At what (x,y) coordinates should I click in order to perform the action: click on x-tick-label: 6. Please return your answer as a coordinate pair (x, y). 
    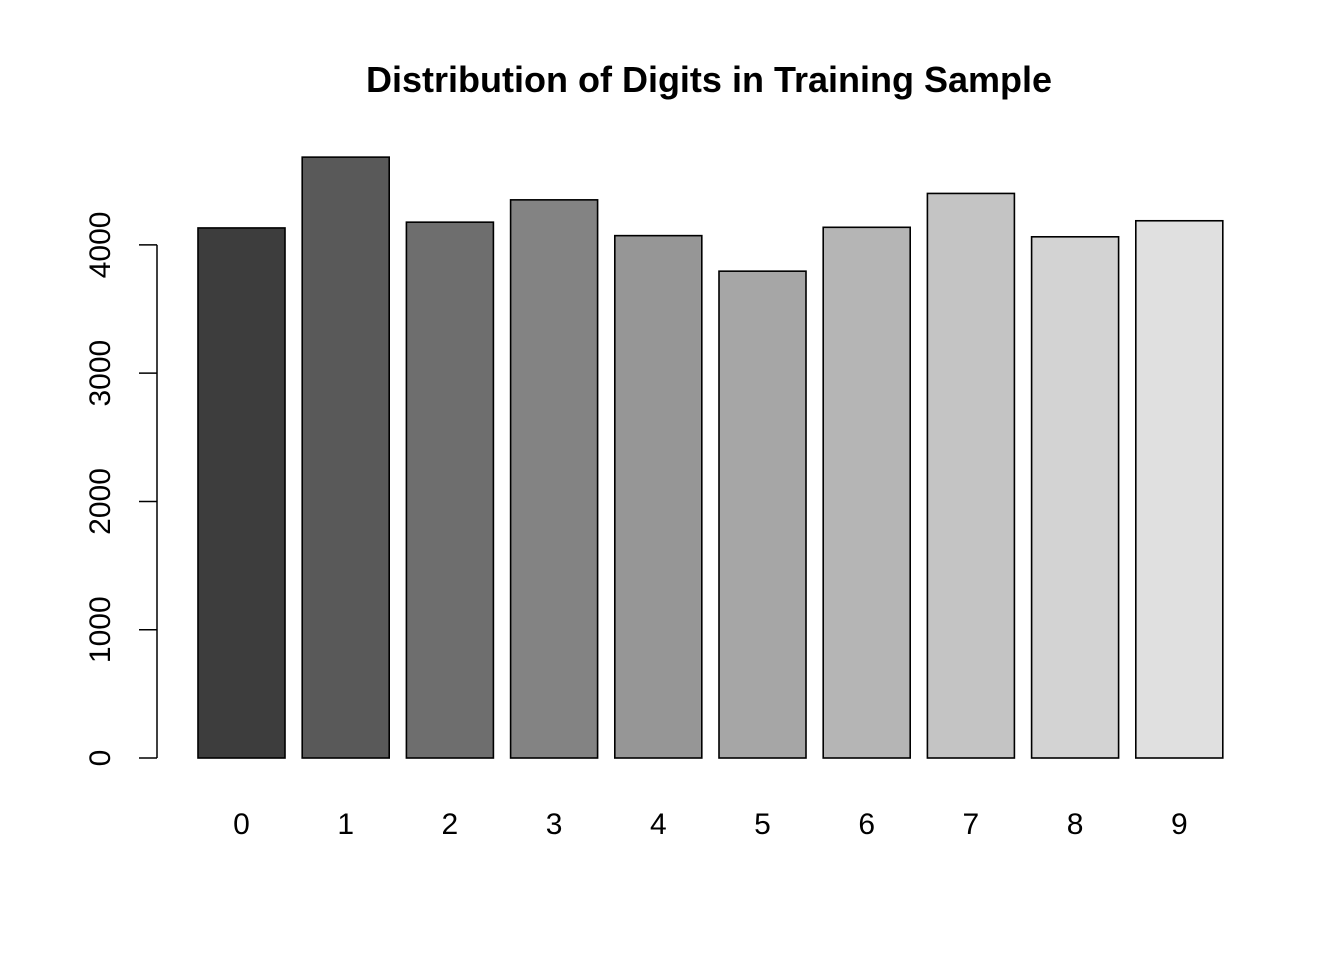
    Looking at the image, I should click on (866, 824).